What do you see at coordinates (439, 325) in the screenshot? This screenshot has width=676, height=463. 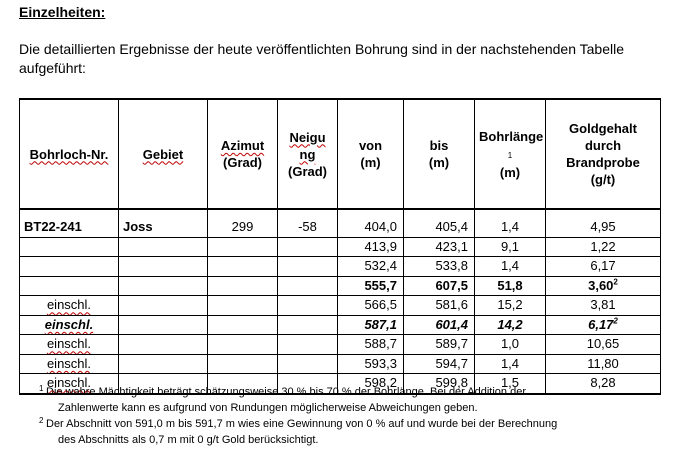 I see `cell-to: 601,4` at bounding box center [439, 325].